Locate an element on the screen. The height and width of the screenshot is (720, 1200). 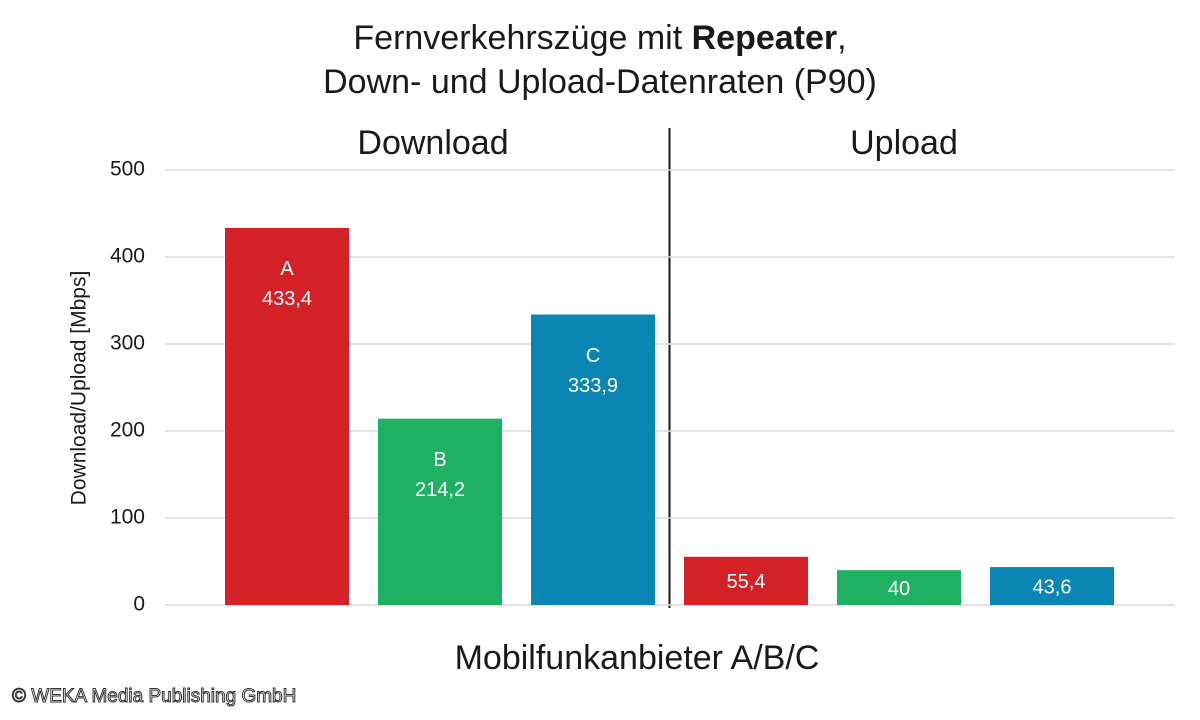
title-bold: Repeater is located at coordinates (765, 38).